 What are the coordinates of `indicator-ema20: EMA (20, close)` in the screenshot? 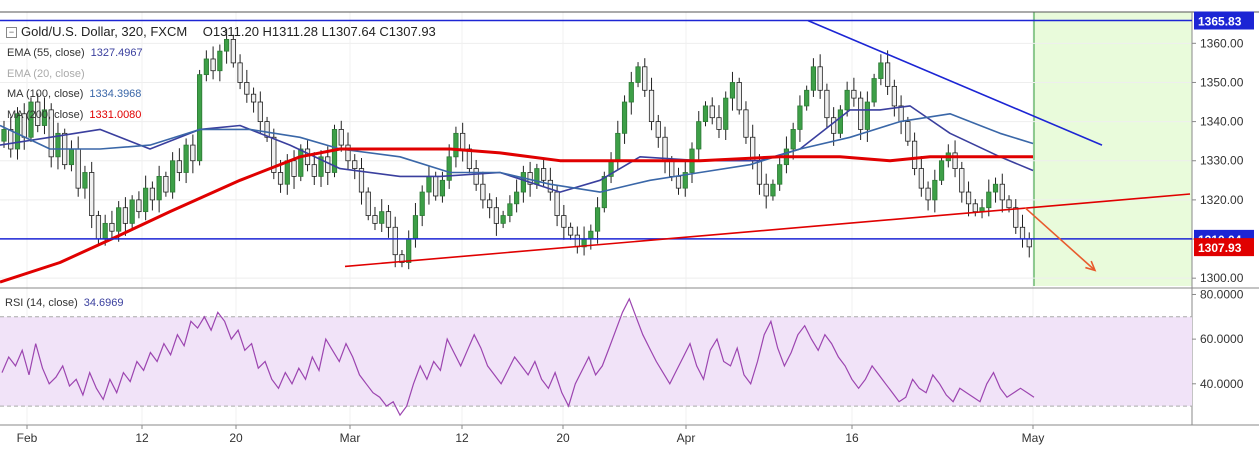 It's located at (46, 74).